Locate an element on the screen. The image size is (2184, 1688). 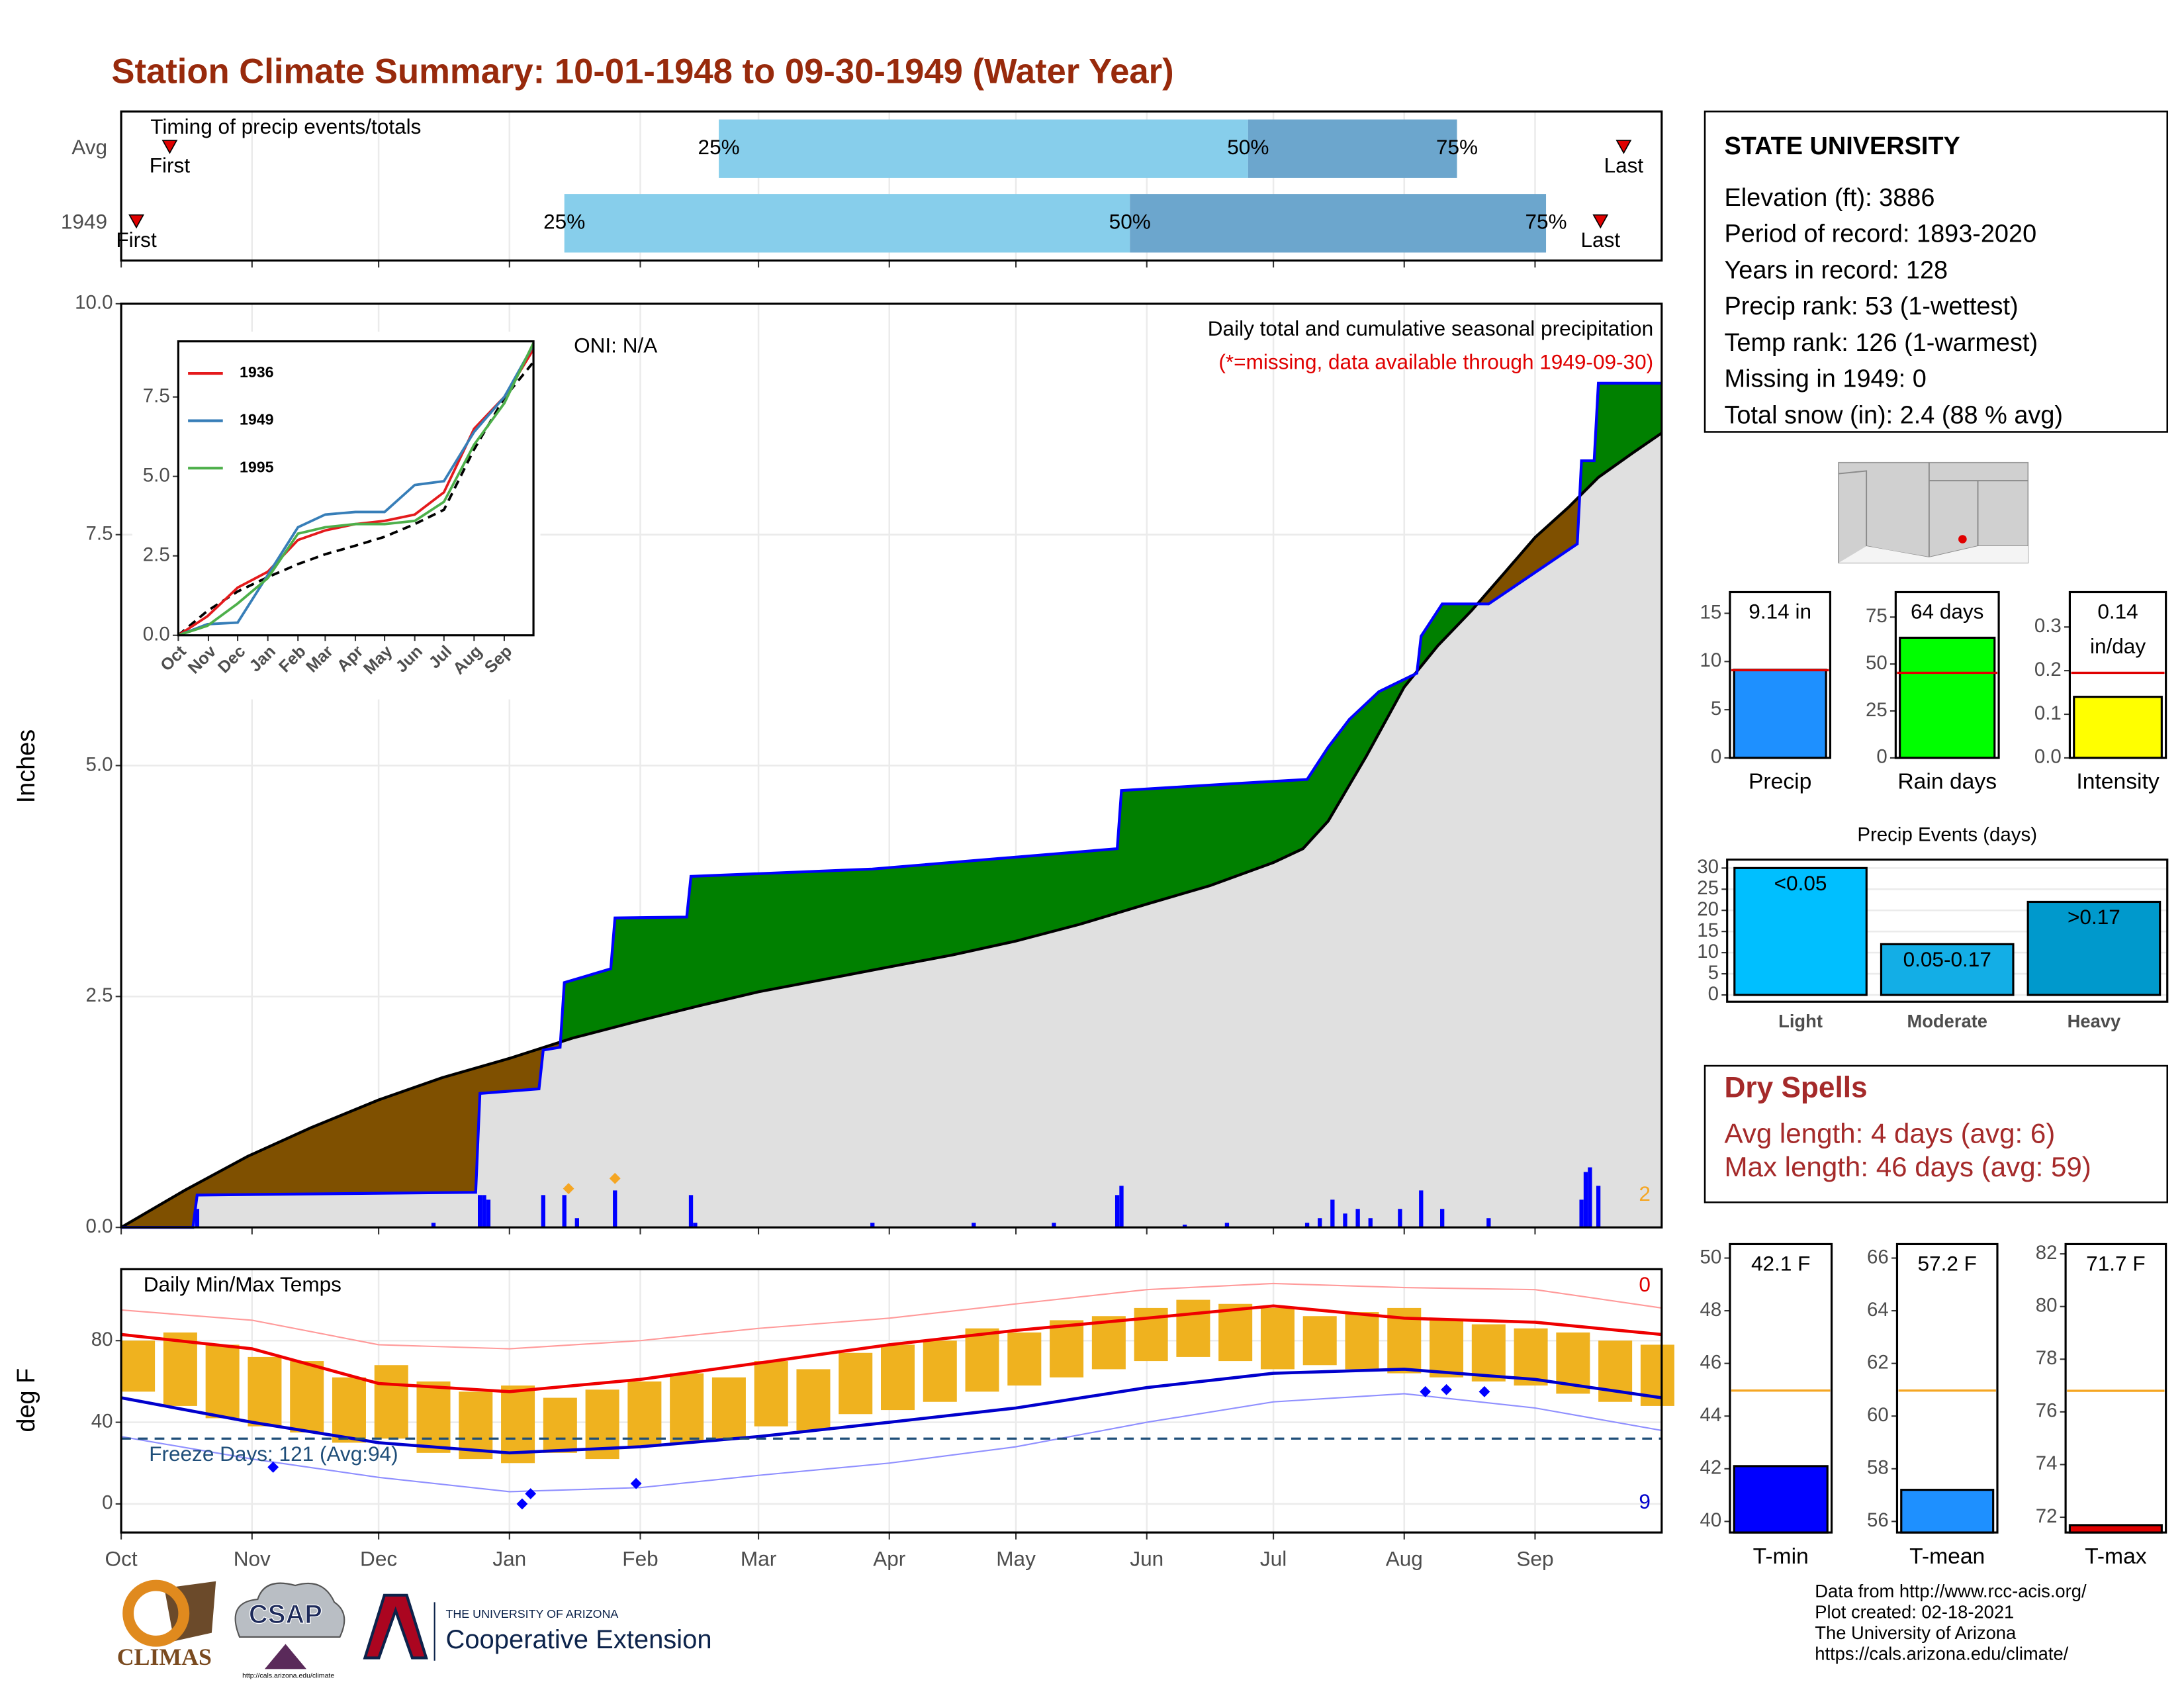
bar-label: >0.17 is located at coordinates (2094, 917).